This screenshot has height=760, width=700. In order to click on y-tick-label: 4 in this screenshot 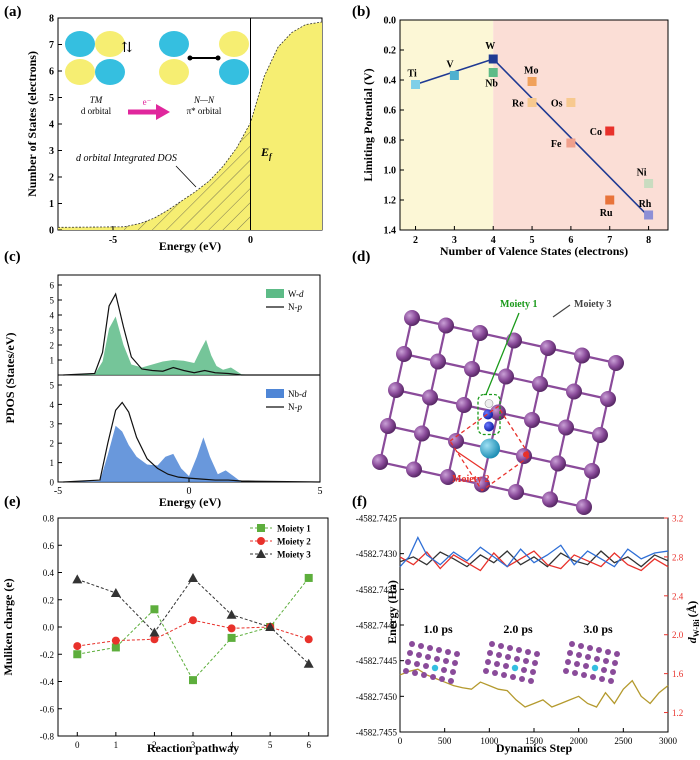, I will do `click(51, 125)`.